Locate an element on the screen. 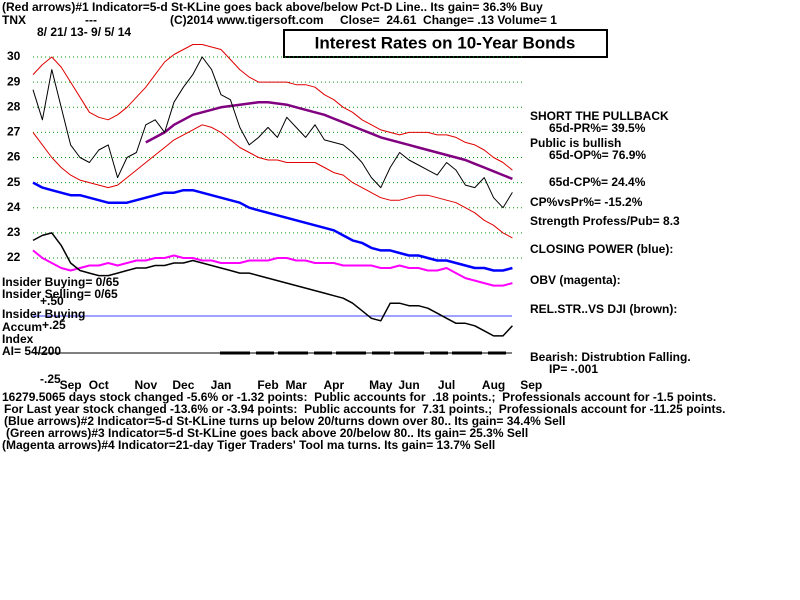 The image size is (800, 600). note: Strength Profess/Pub= 8.3 is located at coordinates (605, 221).